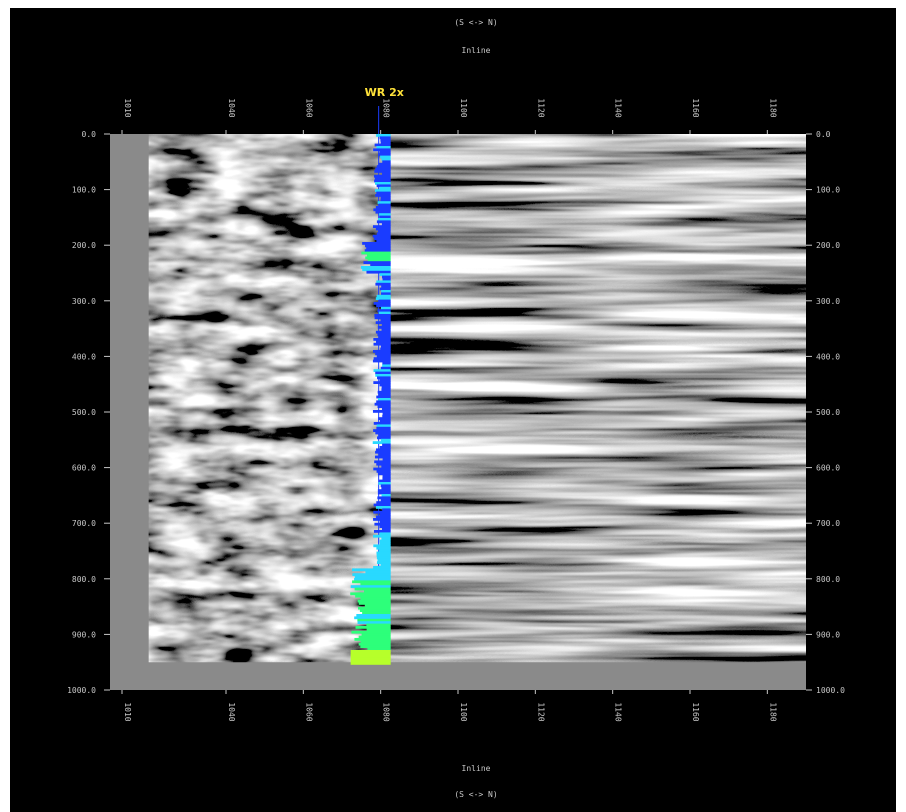  I want to click on y-tick-right-label: 200.0, so click(828, 245).